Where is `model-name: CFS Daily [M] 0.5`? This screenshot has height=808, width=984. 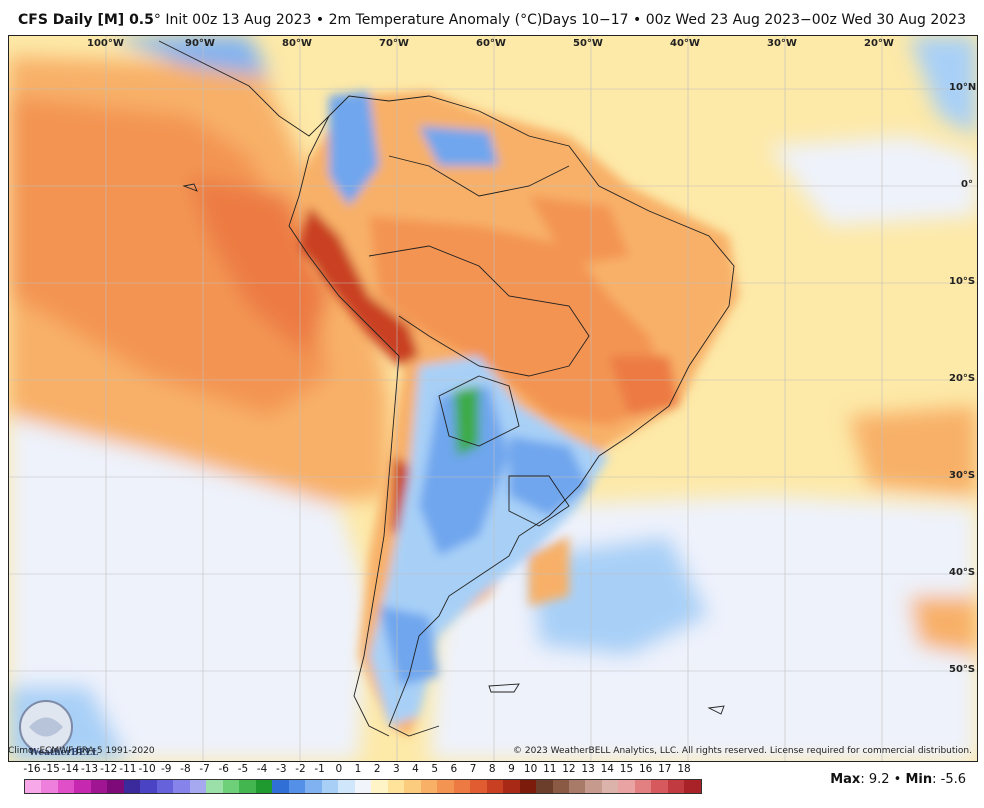 model-name: CFS Daily [M] 0.5 is located at coordinates (86, 20).